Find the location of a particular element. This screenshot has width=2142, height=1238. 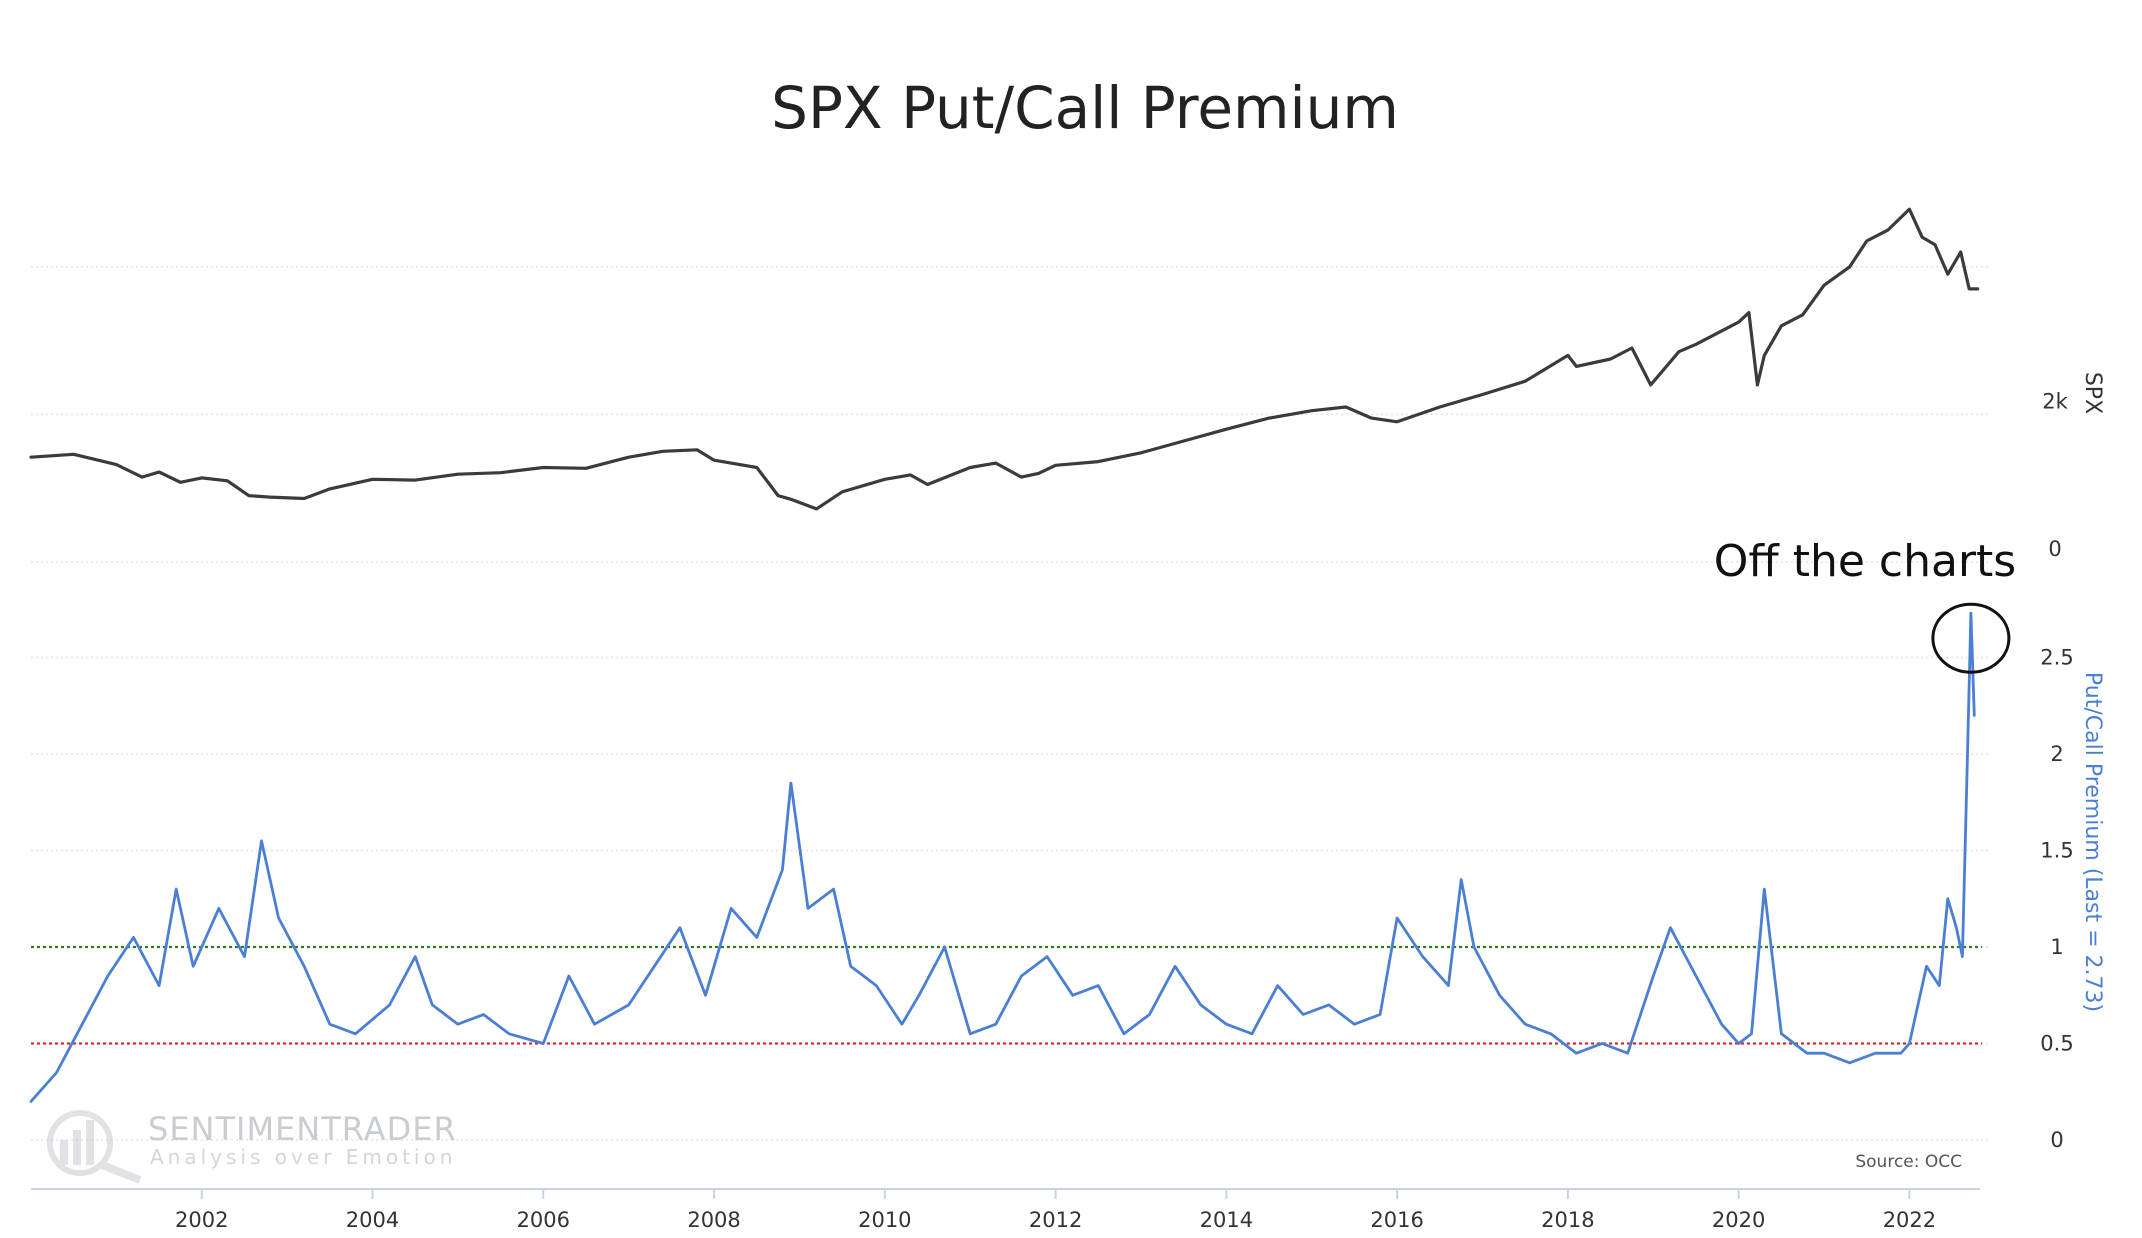

chart-title: SPX Put/Call Premium is located at coordinates (1085, 108).